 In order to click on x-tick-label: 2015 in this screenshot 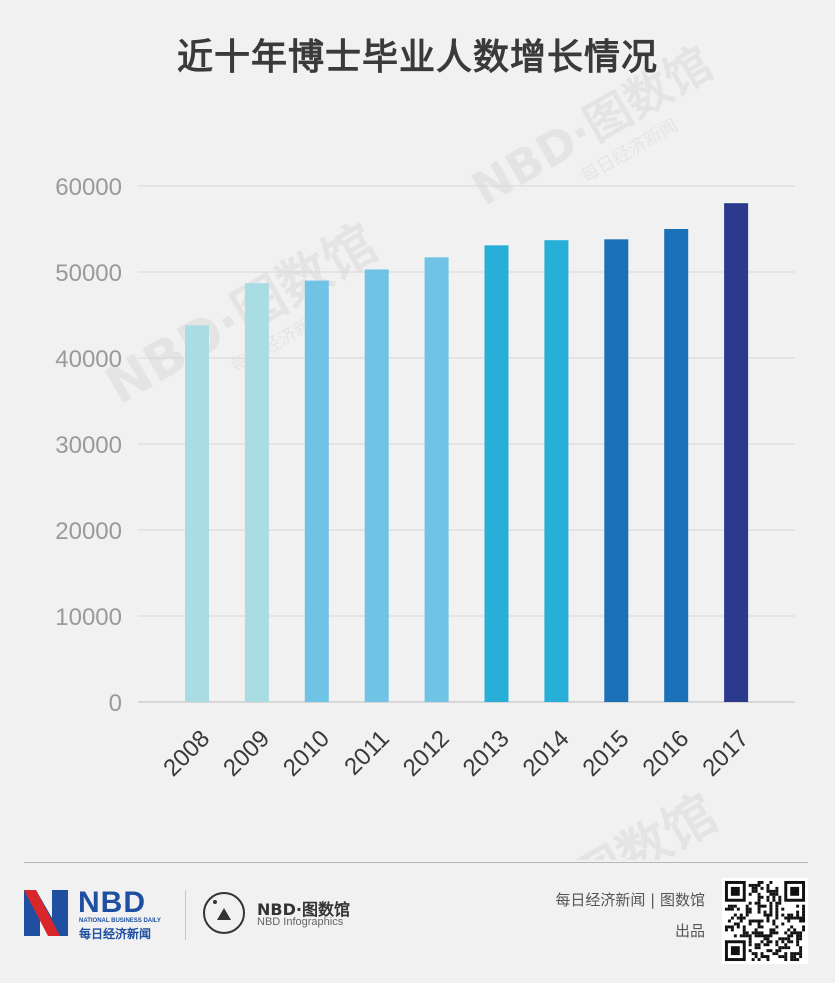, I will do `click(606, 753)`.